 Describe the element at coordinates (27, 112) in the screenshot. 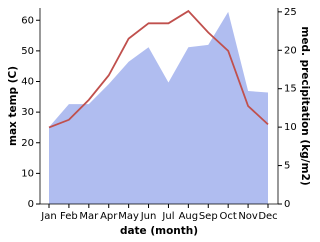

I see `y-tick-label: 30` at that location.